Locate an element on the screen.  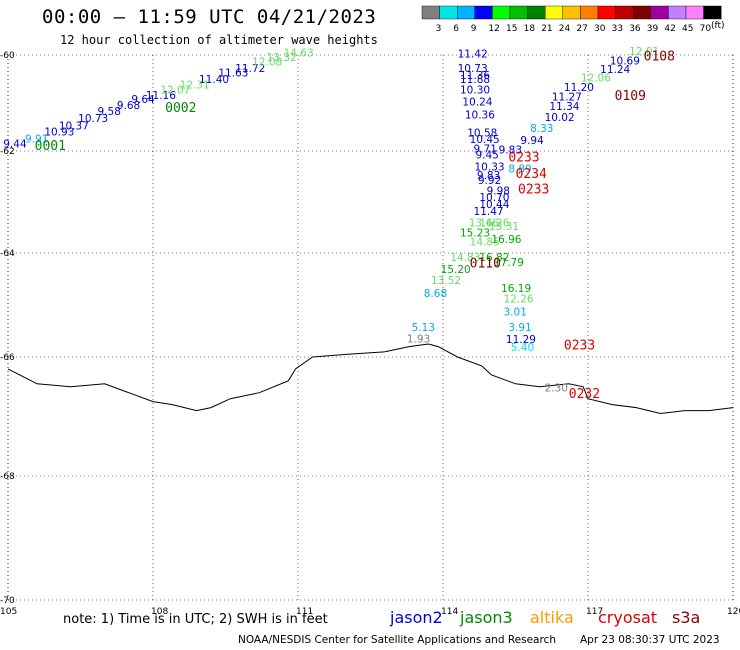
wave-height-label: 8.33 is located at coordinates (541, 129).